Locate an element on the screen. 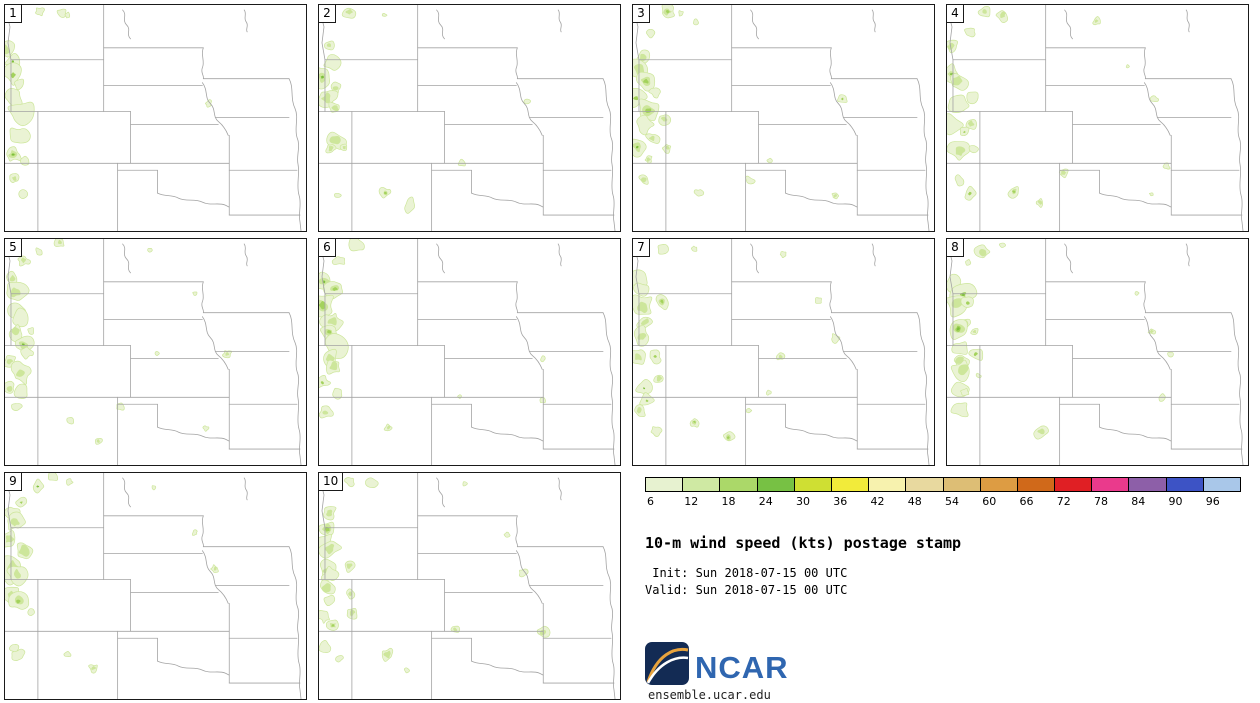 This screenshot has height=703, width=1260. colorbar-tick: 48 is located at coordinates (914, 501).